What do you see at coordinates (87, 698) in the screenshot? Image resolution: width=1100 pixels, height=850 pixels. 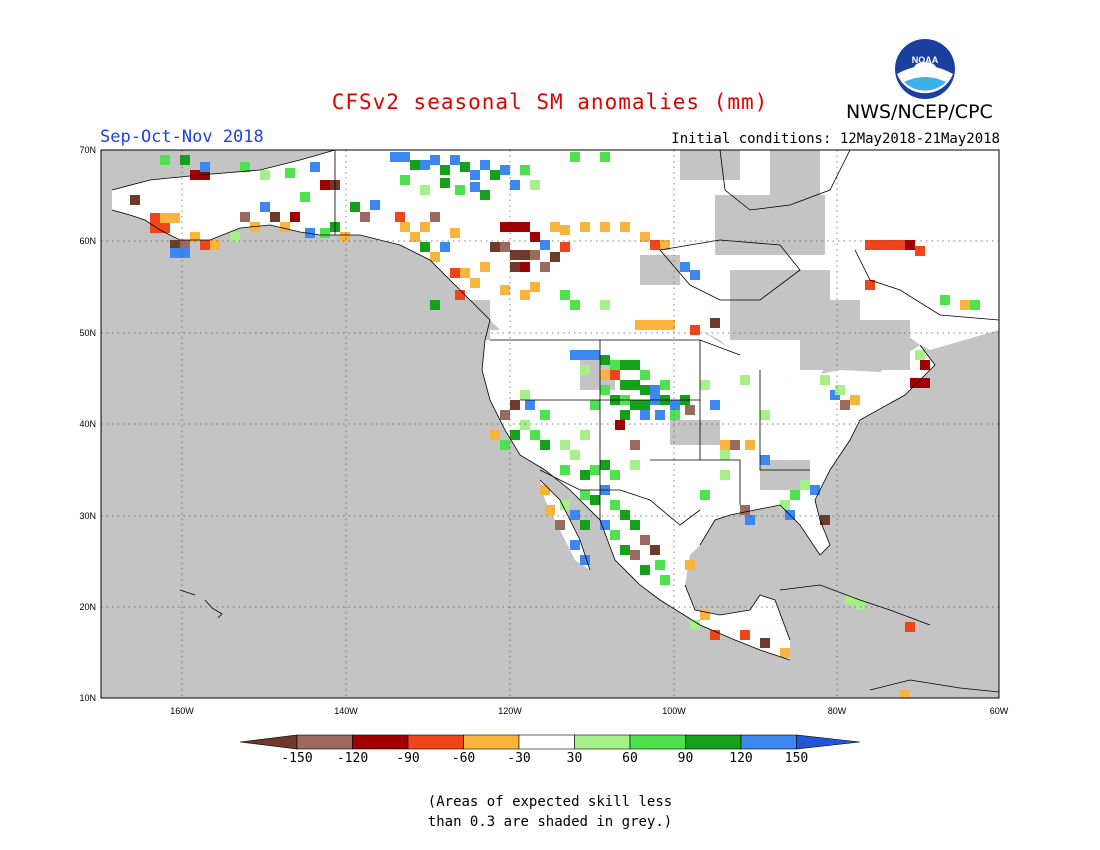 I see `lat-label: 10N` at bounding box center [87, 698].